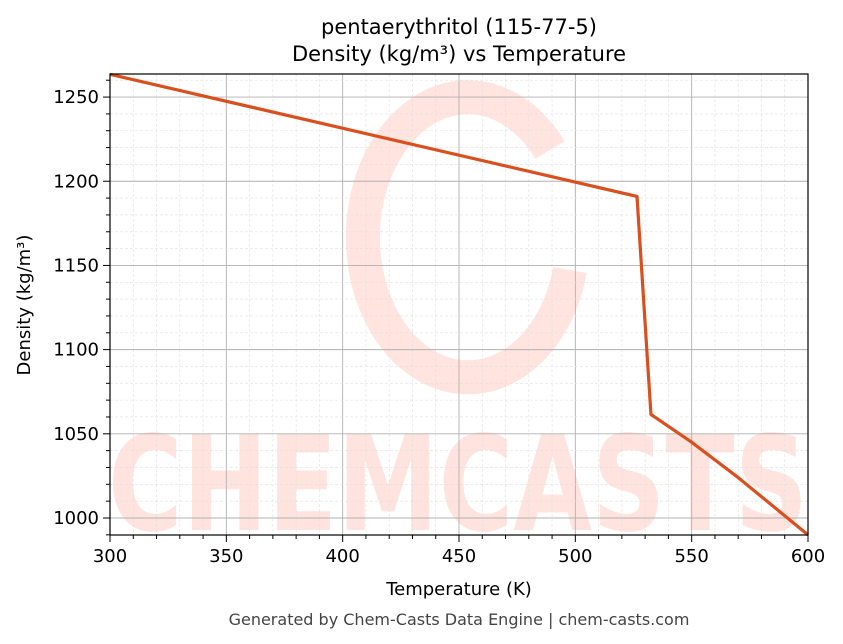 The width and height of the screenshot is (843, 644). What do you see at coordinates (808, 556) in the screenshot?
I see `x-tick-label: 600` at bounding box center [808, 556].